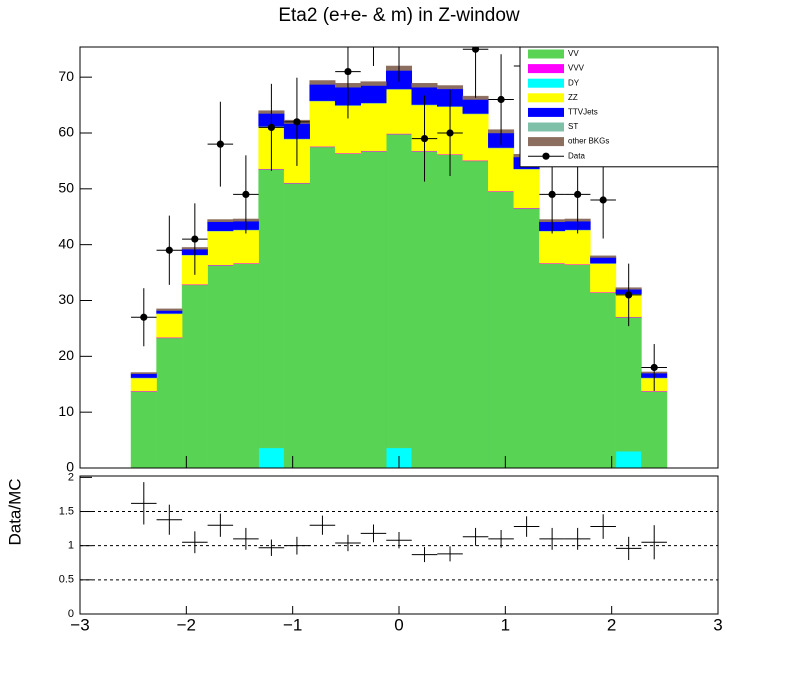 This screenshot has height=676, width=798. I want to click on x-tick-label: 1, so click(505, 624).